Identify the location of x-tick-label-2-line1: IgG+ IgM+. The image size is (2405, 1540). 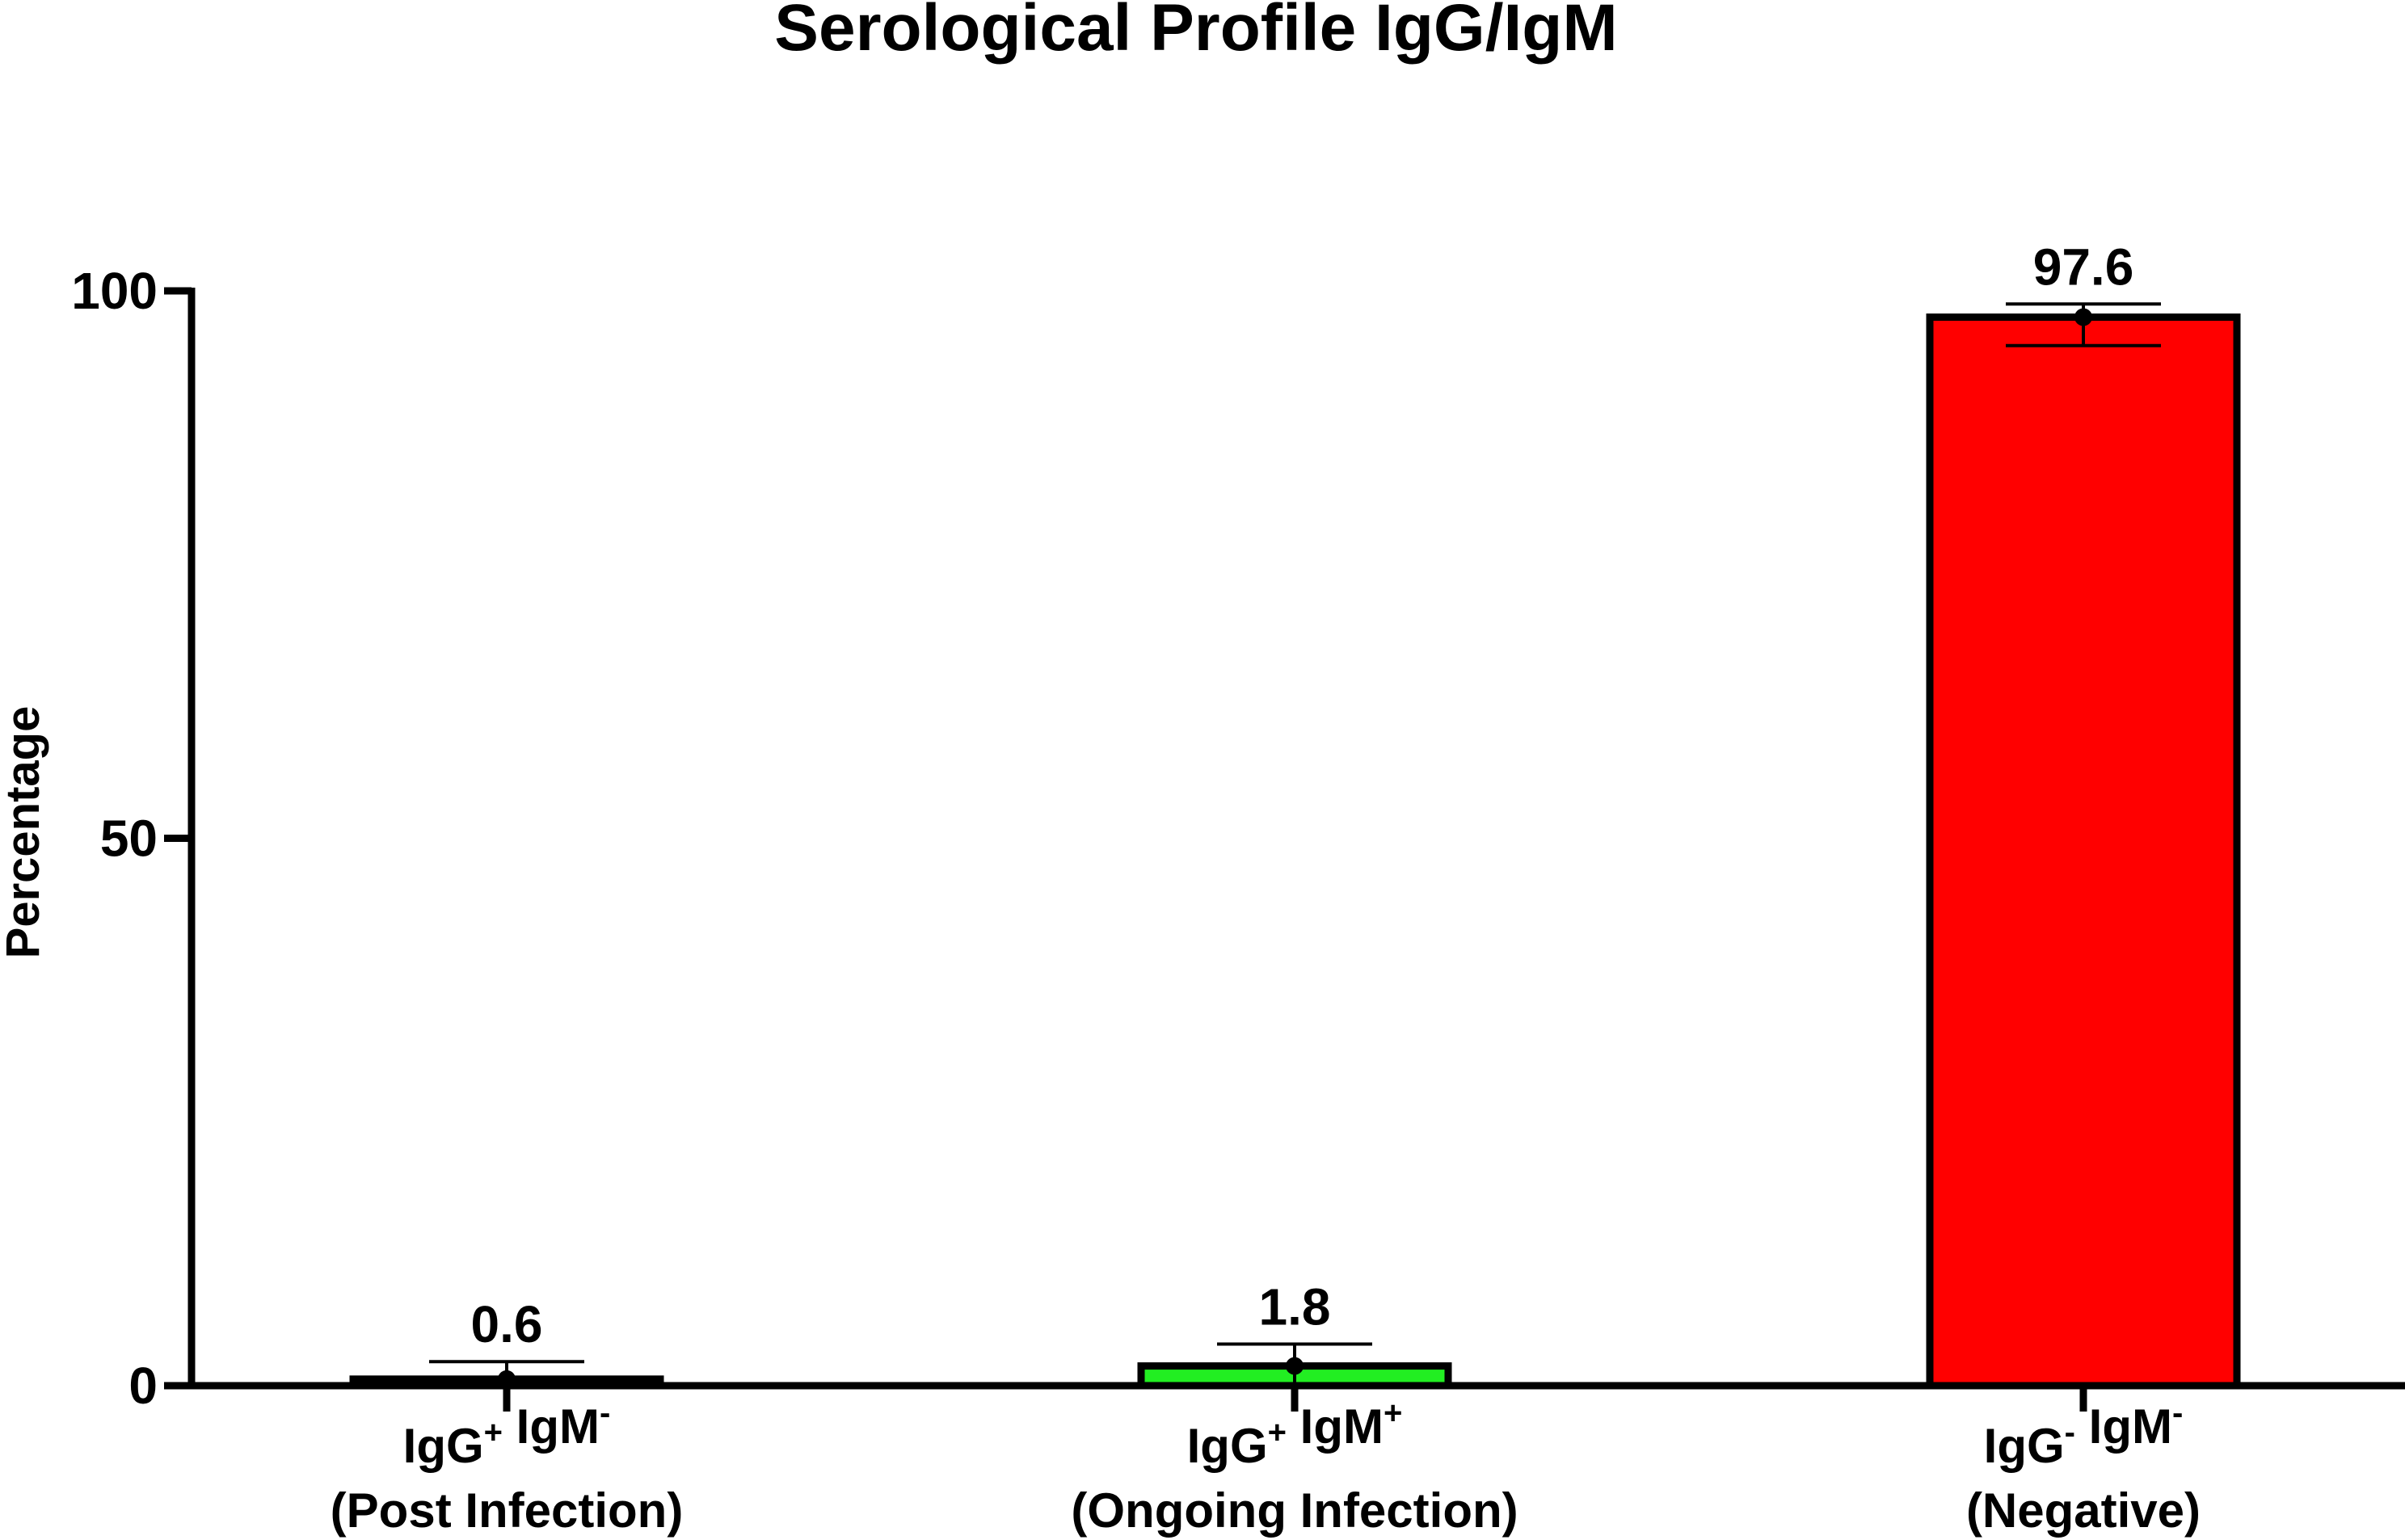
(1295, 1434).